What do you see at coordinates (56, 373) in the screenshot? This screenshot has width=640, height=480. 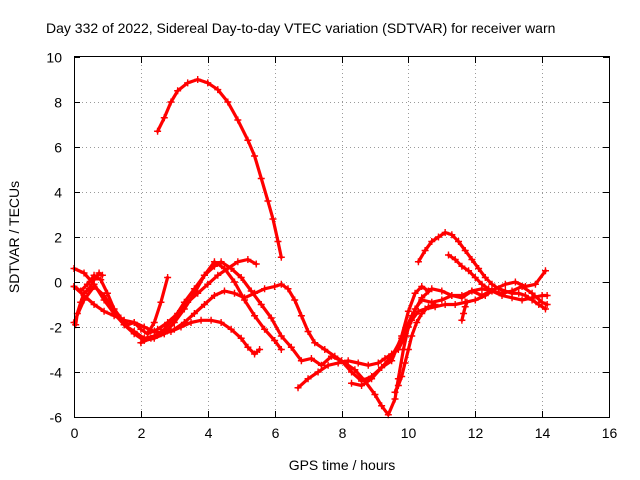 I see `y-tick-label: -4` at bounding box center [56, 373].